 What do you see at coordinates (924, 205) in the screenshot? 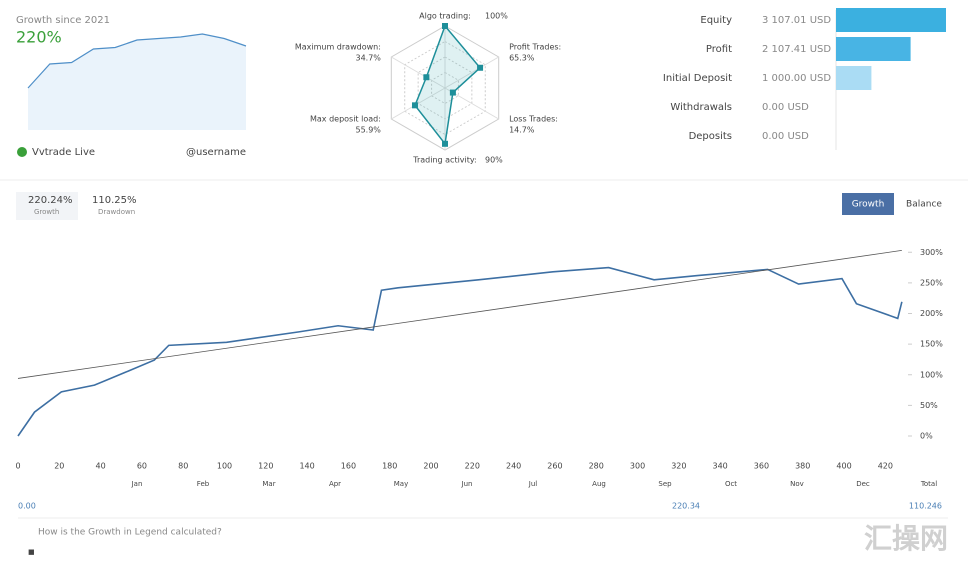
I see `tab-label: Balance` at bounding box center [924, 205].